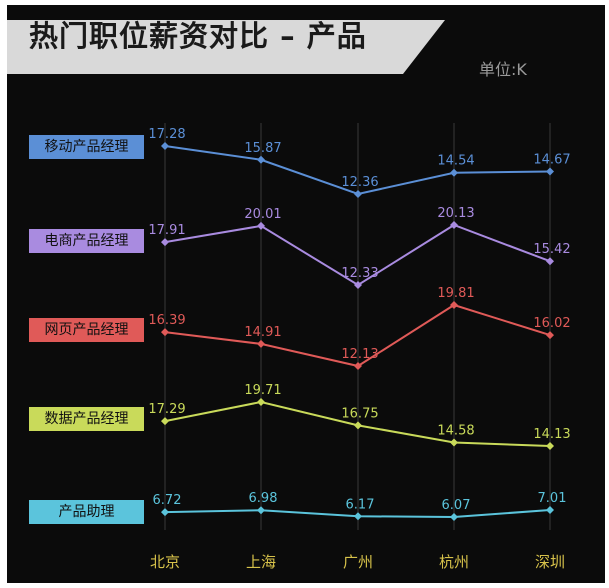 This screenshot has width=609, height=588. Describe the element at coordinates (166, 409) in the screenshot. I see `data-label: 17.29` at that location.